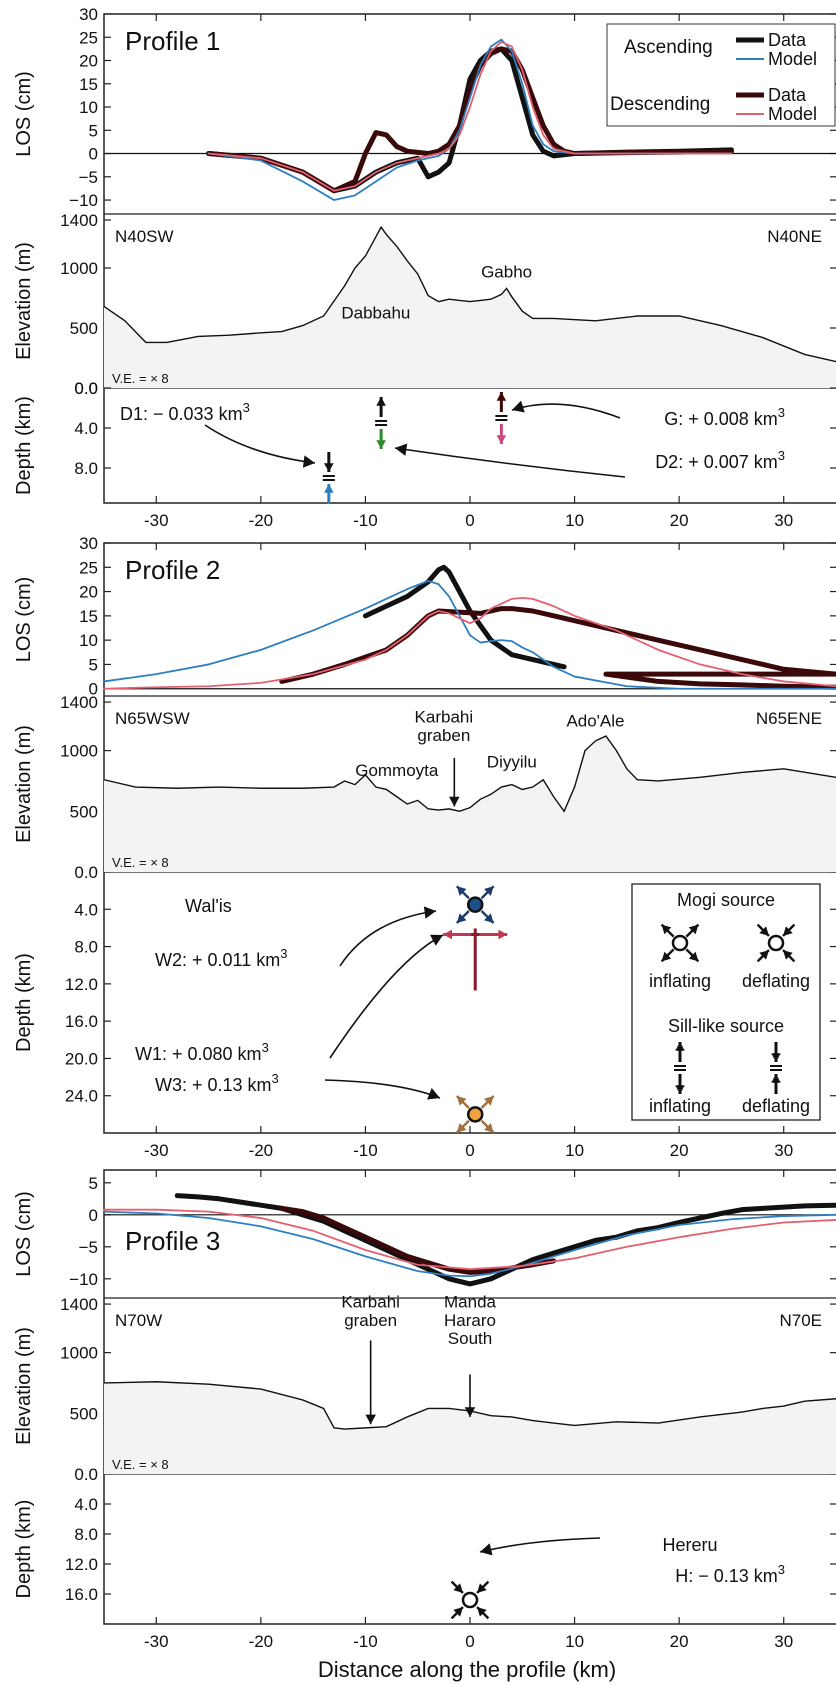 This screenshot has height=1686, width=836. Describe the element at coordinates (680, 1068) in the screenshot. I see `legend-sill-inflating-symbol` at that location.